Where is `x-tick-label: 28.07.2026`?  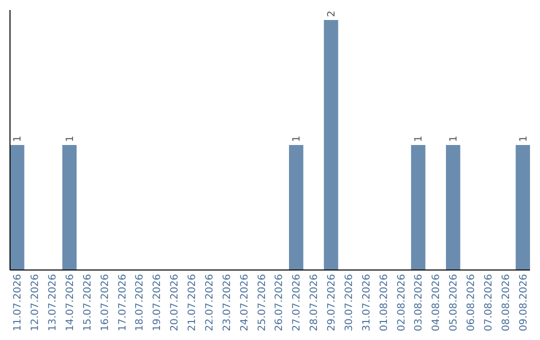 x-tick-label: 28.07.2026 is located at coordinates (314, 303).